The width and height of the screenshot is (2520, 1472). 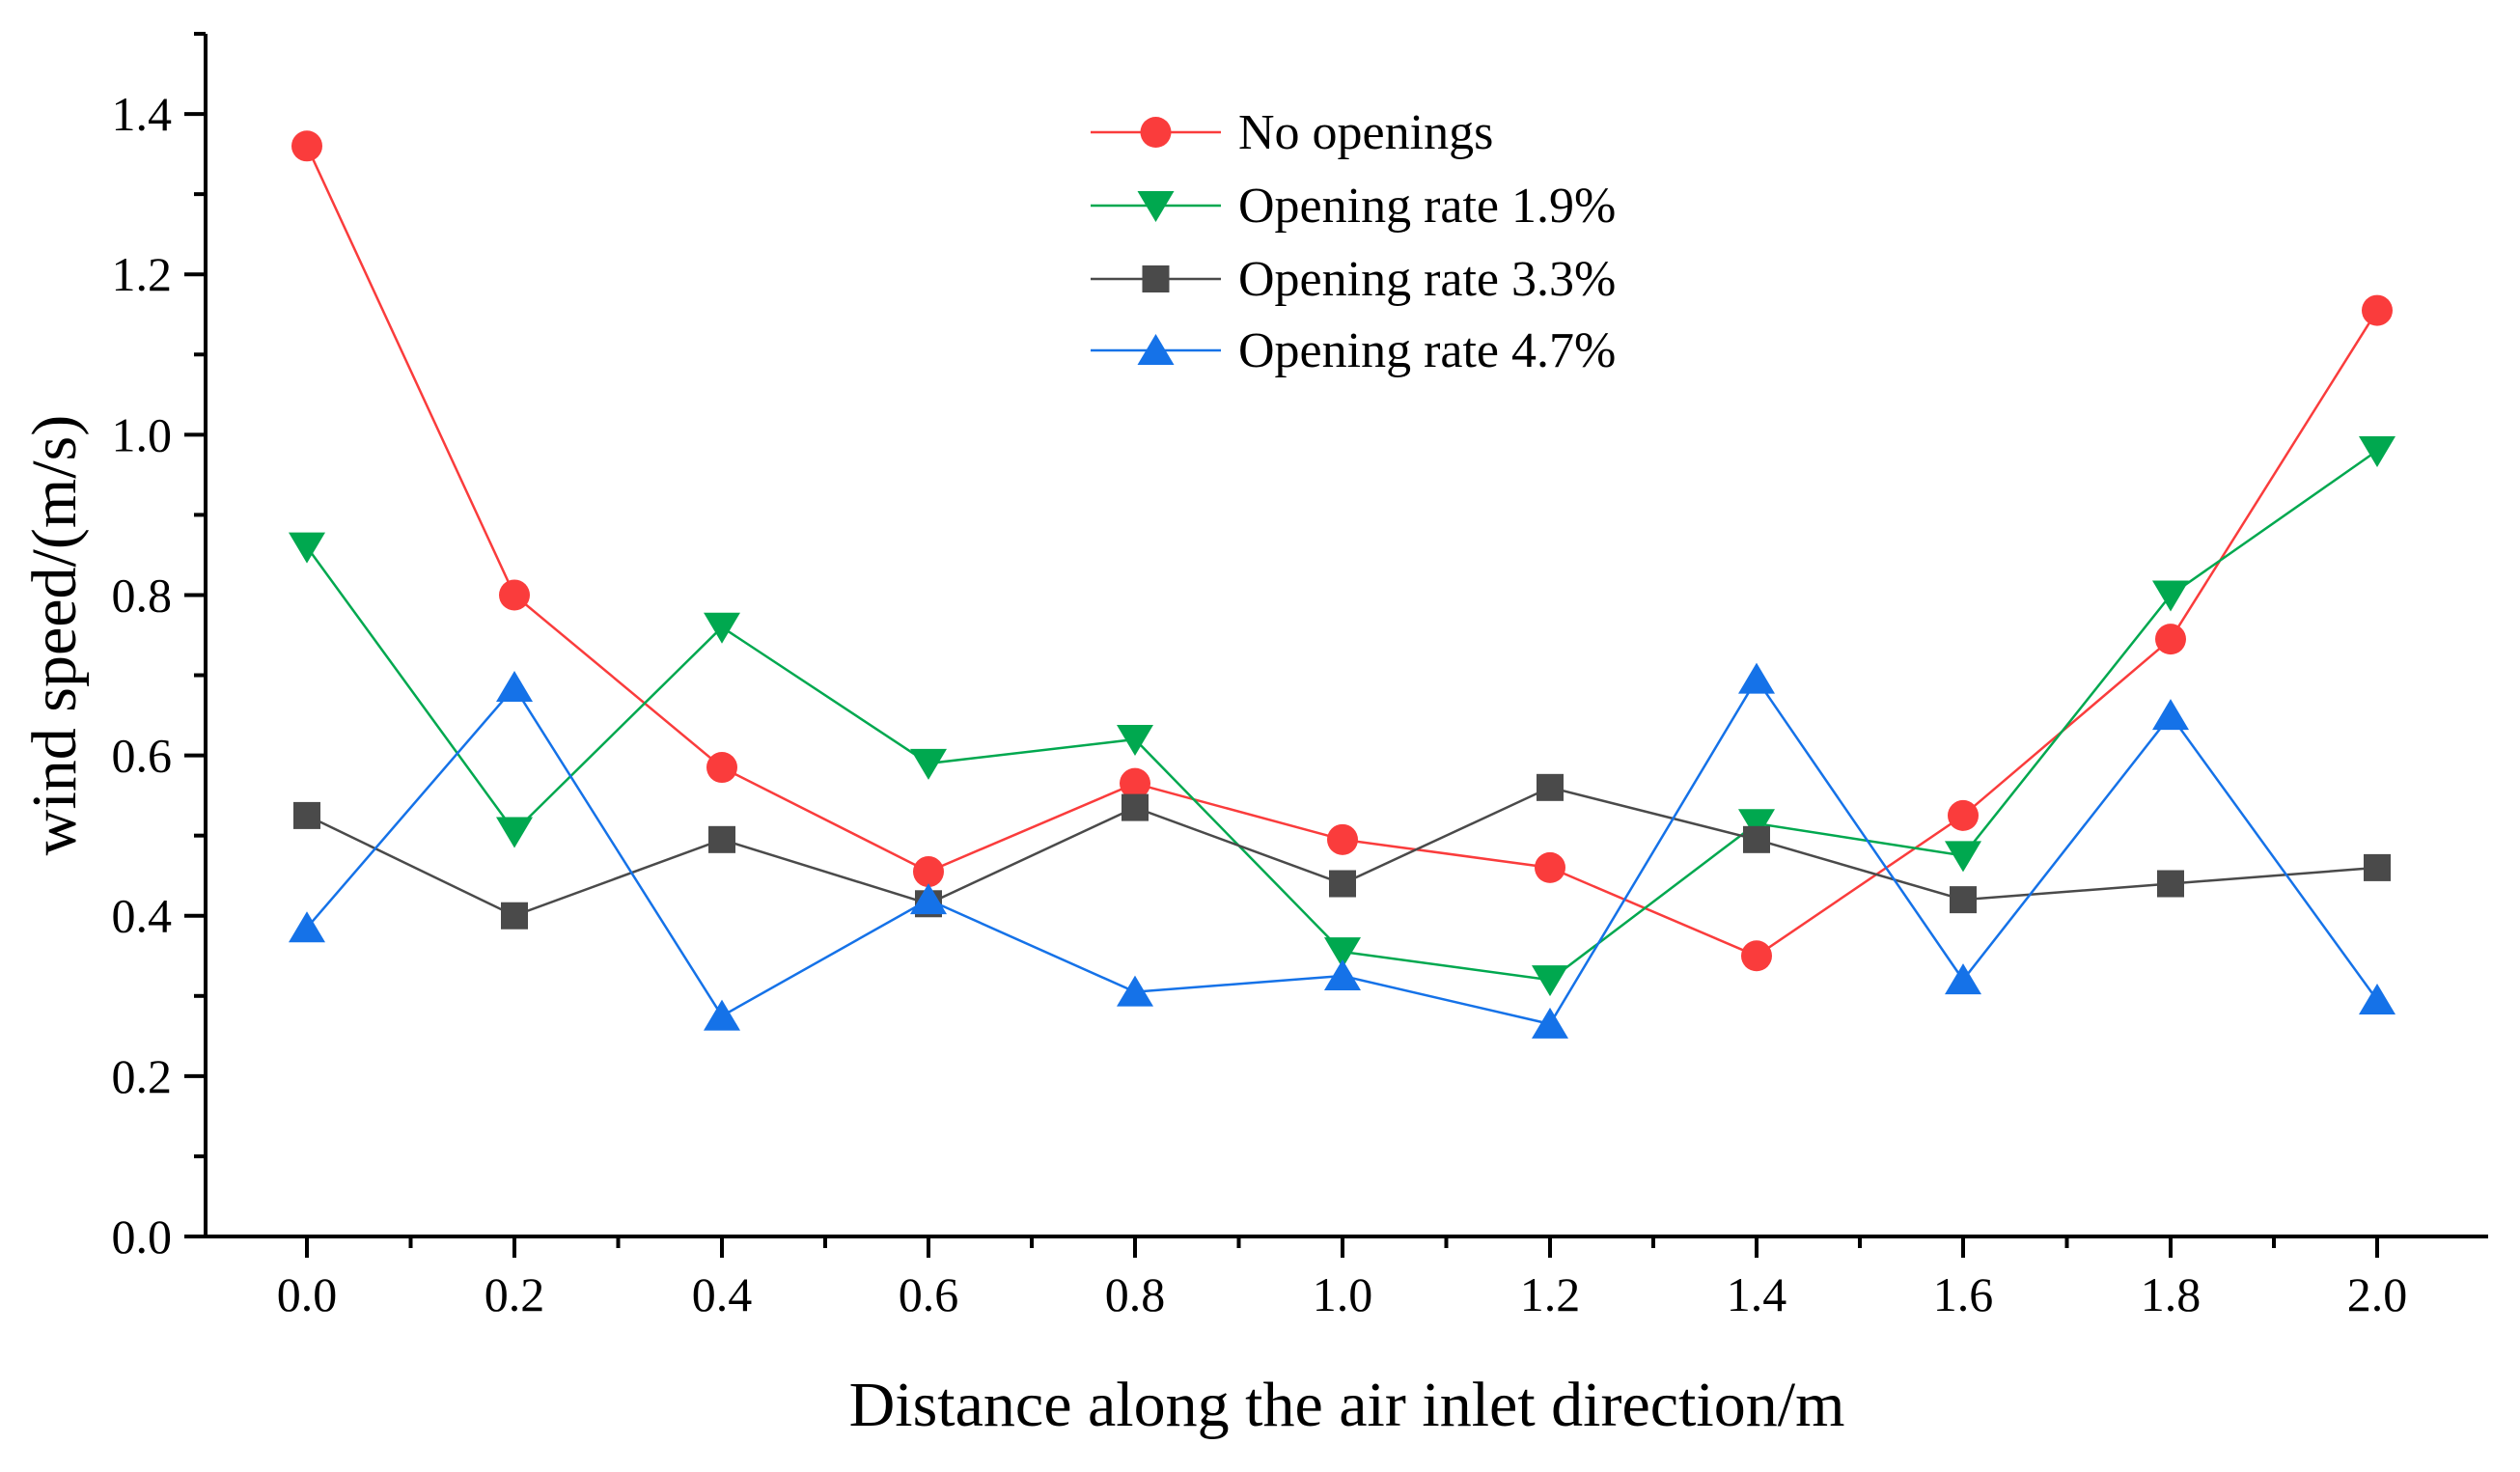 I want to click on y-tick-label: 0.4, so click(x=142, y=916).